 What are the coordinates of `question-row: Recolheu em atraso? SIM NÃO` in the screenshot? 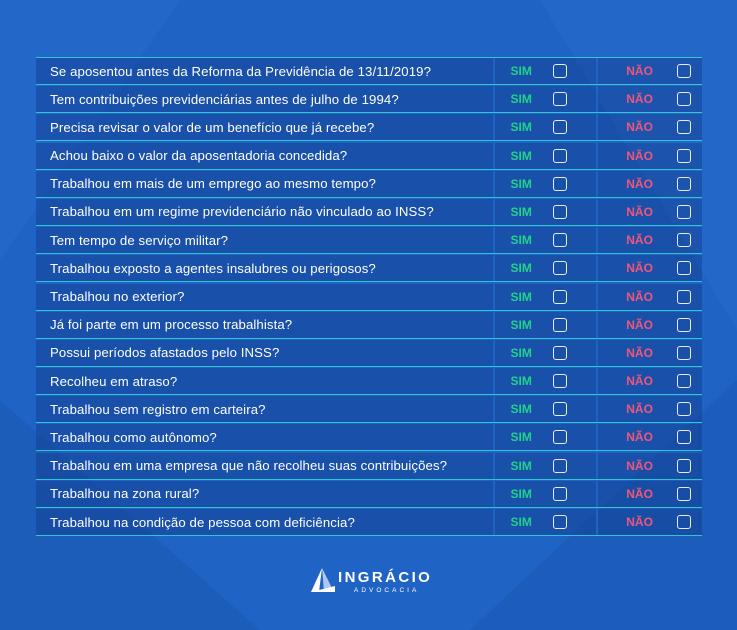 It's located at (369, 382).